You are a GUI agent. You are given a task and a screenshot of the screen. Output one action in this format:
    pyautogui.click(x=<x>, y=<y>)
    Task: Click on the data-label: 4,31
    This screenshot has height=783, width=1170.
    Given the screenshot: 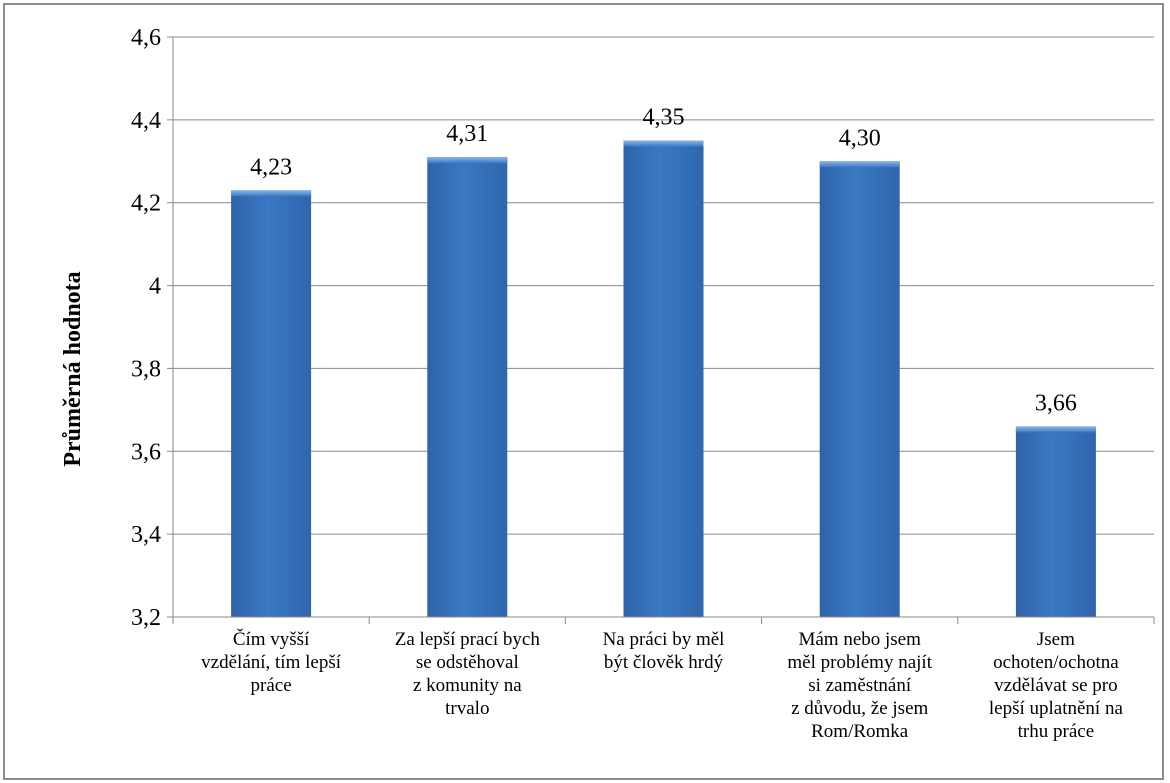 What is the action you would take?
    pyautogui.click(x=467, y=134)
    